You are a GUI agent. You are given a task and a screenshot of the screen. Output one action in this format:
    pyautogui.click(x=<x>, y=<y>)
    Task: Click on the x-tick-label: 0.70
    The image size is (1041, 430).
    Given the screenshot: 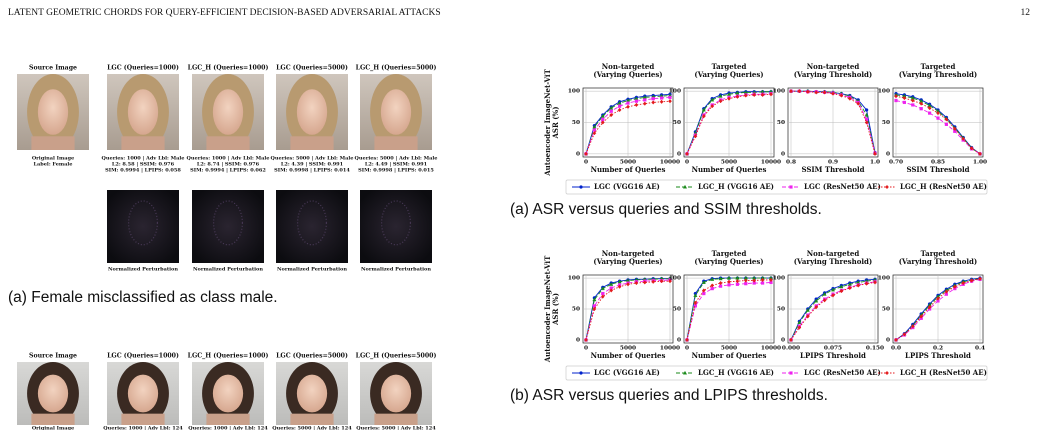 What is the action you would take?
    pyautogui.click(x=896, y=163)
    